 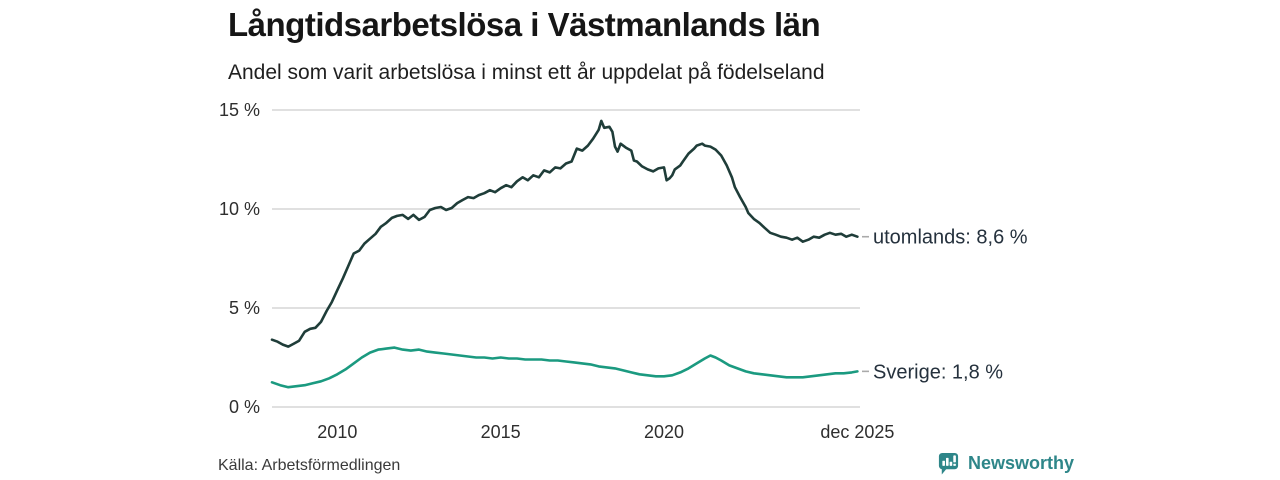 What do you see at coordinates (664, 432) in the screenshot?
I see `x-axis-tick-label: 2020` at bounding box center [664, 432].